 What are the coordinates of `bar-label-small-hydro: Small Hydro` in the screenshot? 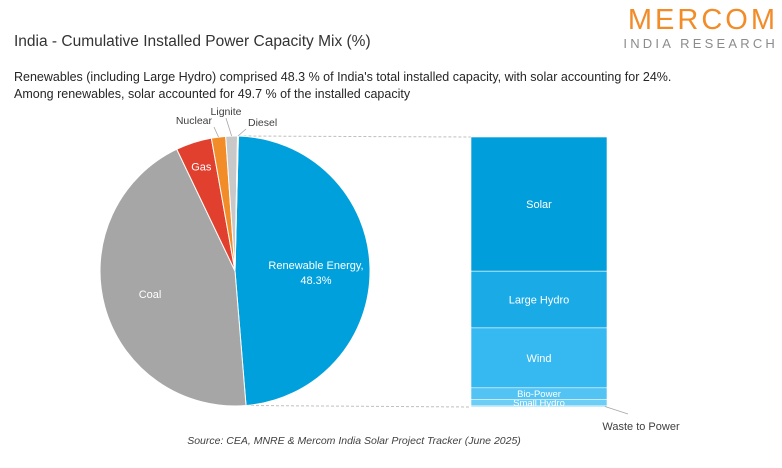 It's located at (539, 403).